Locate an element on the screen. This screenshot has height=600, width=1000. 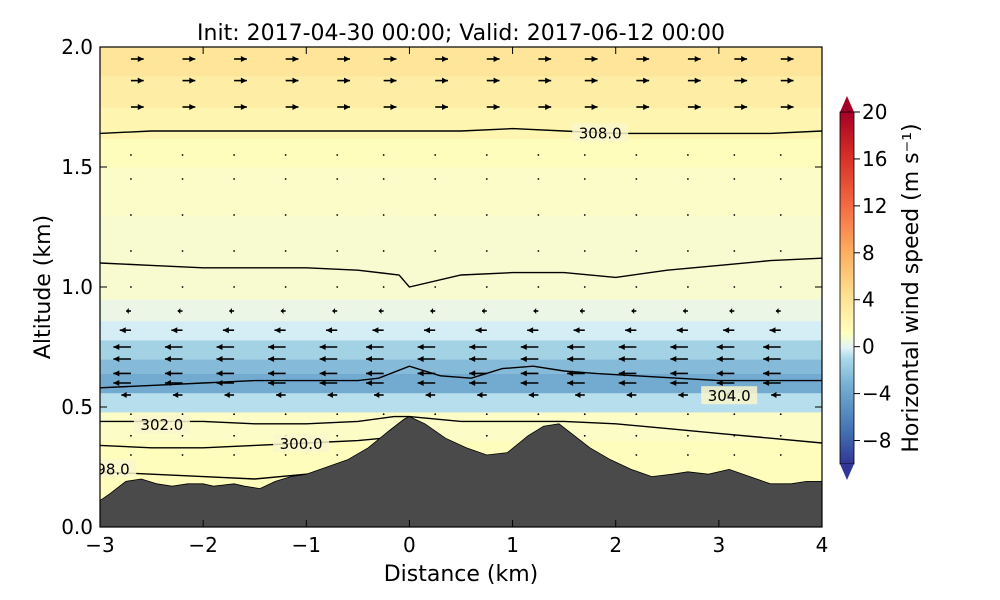
terrain is located at coordinates (461, 471).